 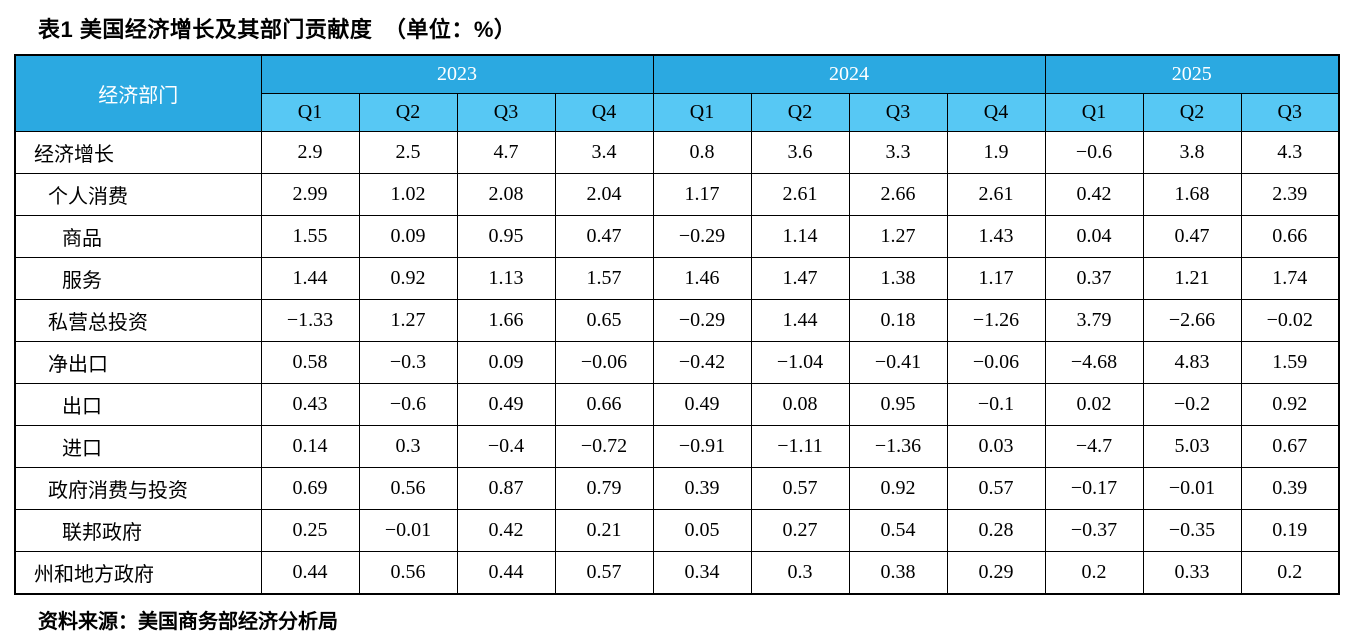 What do you see at coordinates (310, 152) in the screenshot?
I see `value-cell: 2.9` at bounding box center [310, 152].